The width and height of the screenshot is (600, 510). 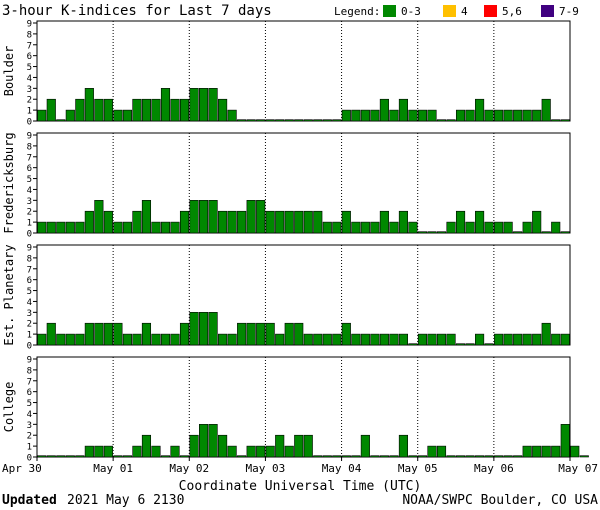 What do you see at coordinates (266, 468) in the screenshot?
I see `x-tick-label: May 03` at bounding box center [266, 468].